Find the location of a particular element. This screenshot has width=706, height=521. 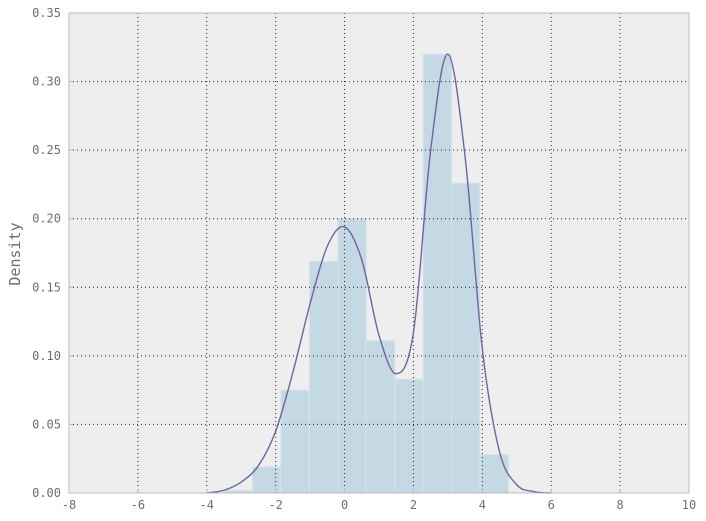

x-tick-label: -4 is located at coordinates (207, 505).